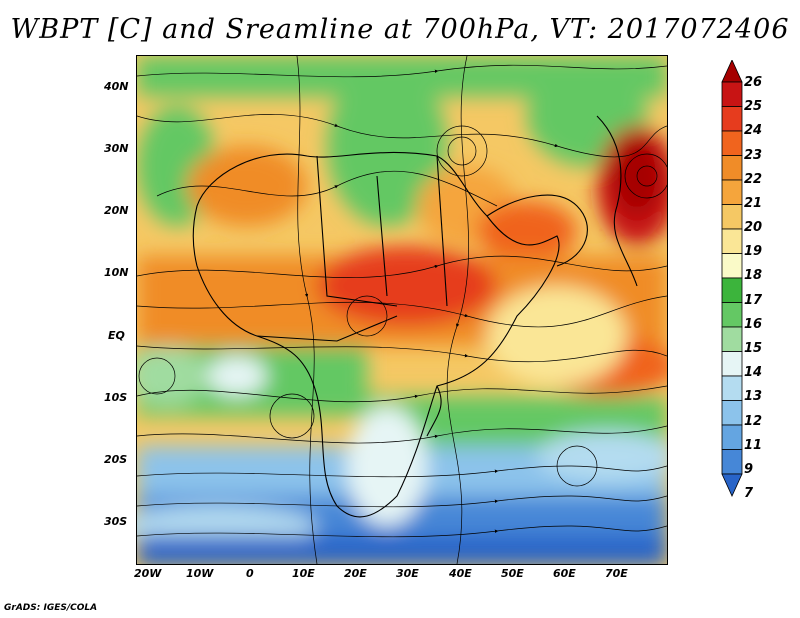 The image size is (800, 618). Describe the element at coordinates (303, 573) in the screenshot. I see `lon-label-10e: 10E` at that location.